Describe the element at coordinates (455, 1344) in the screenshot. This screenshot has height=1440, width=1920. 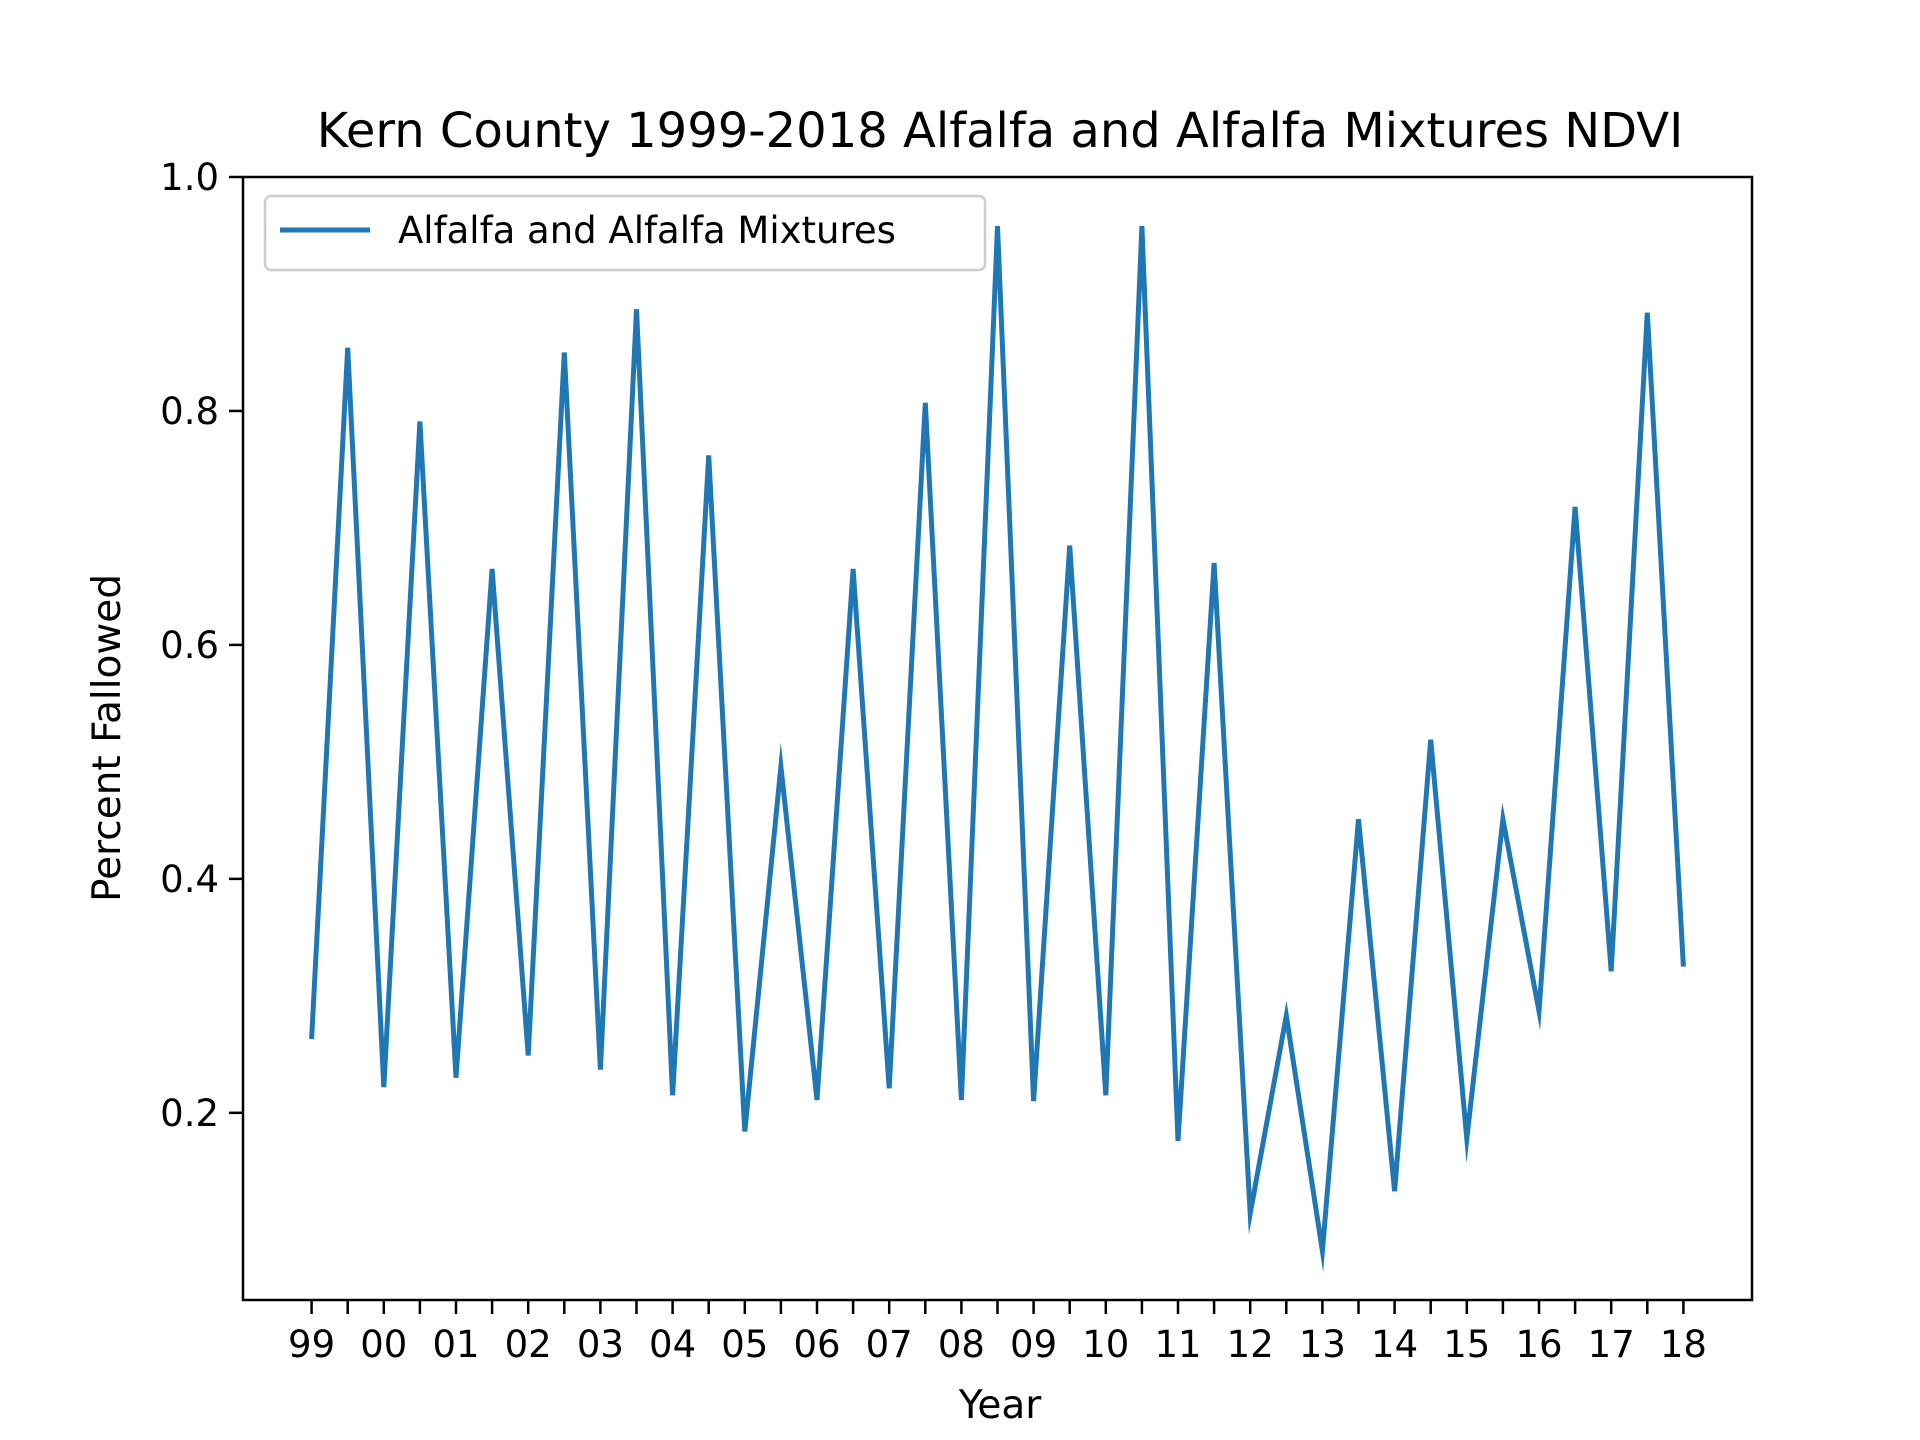
I see `x-tick-label: 01` at that location.